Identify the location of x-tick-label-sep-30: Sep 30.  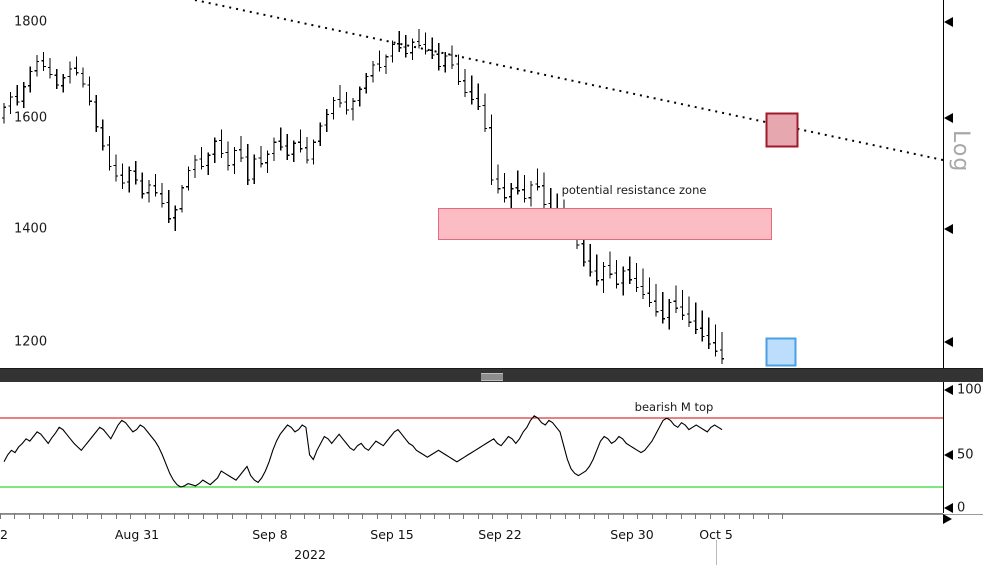
(632, 534).